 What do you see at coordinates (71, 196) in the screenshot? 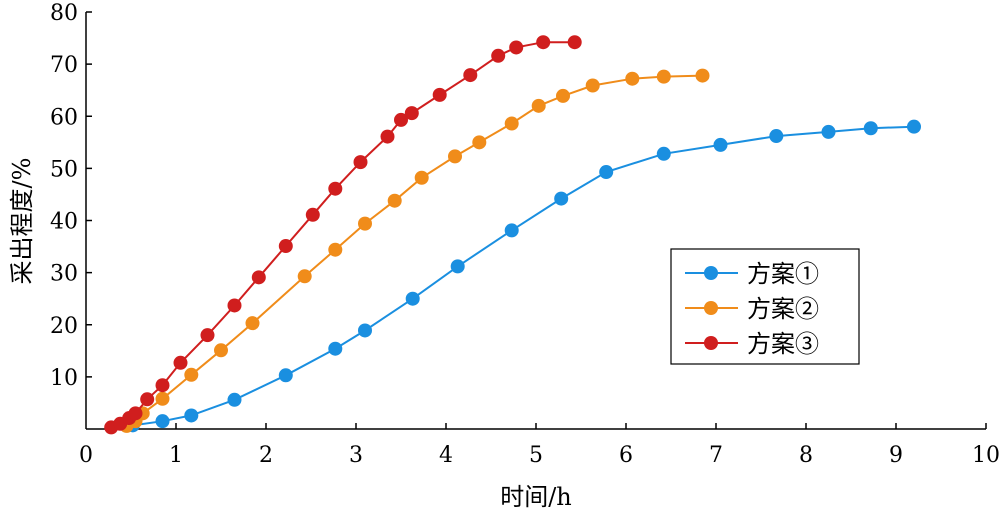
I see `y-ticks: 10 20 30 40 50 60 70 80` at bounding box center [71, 196].